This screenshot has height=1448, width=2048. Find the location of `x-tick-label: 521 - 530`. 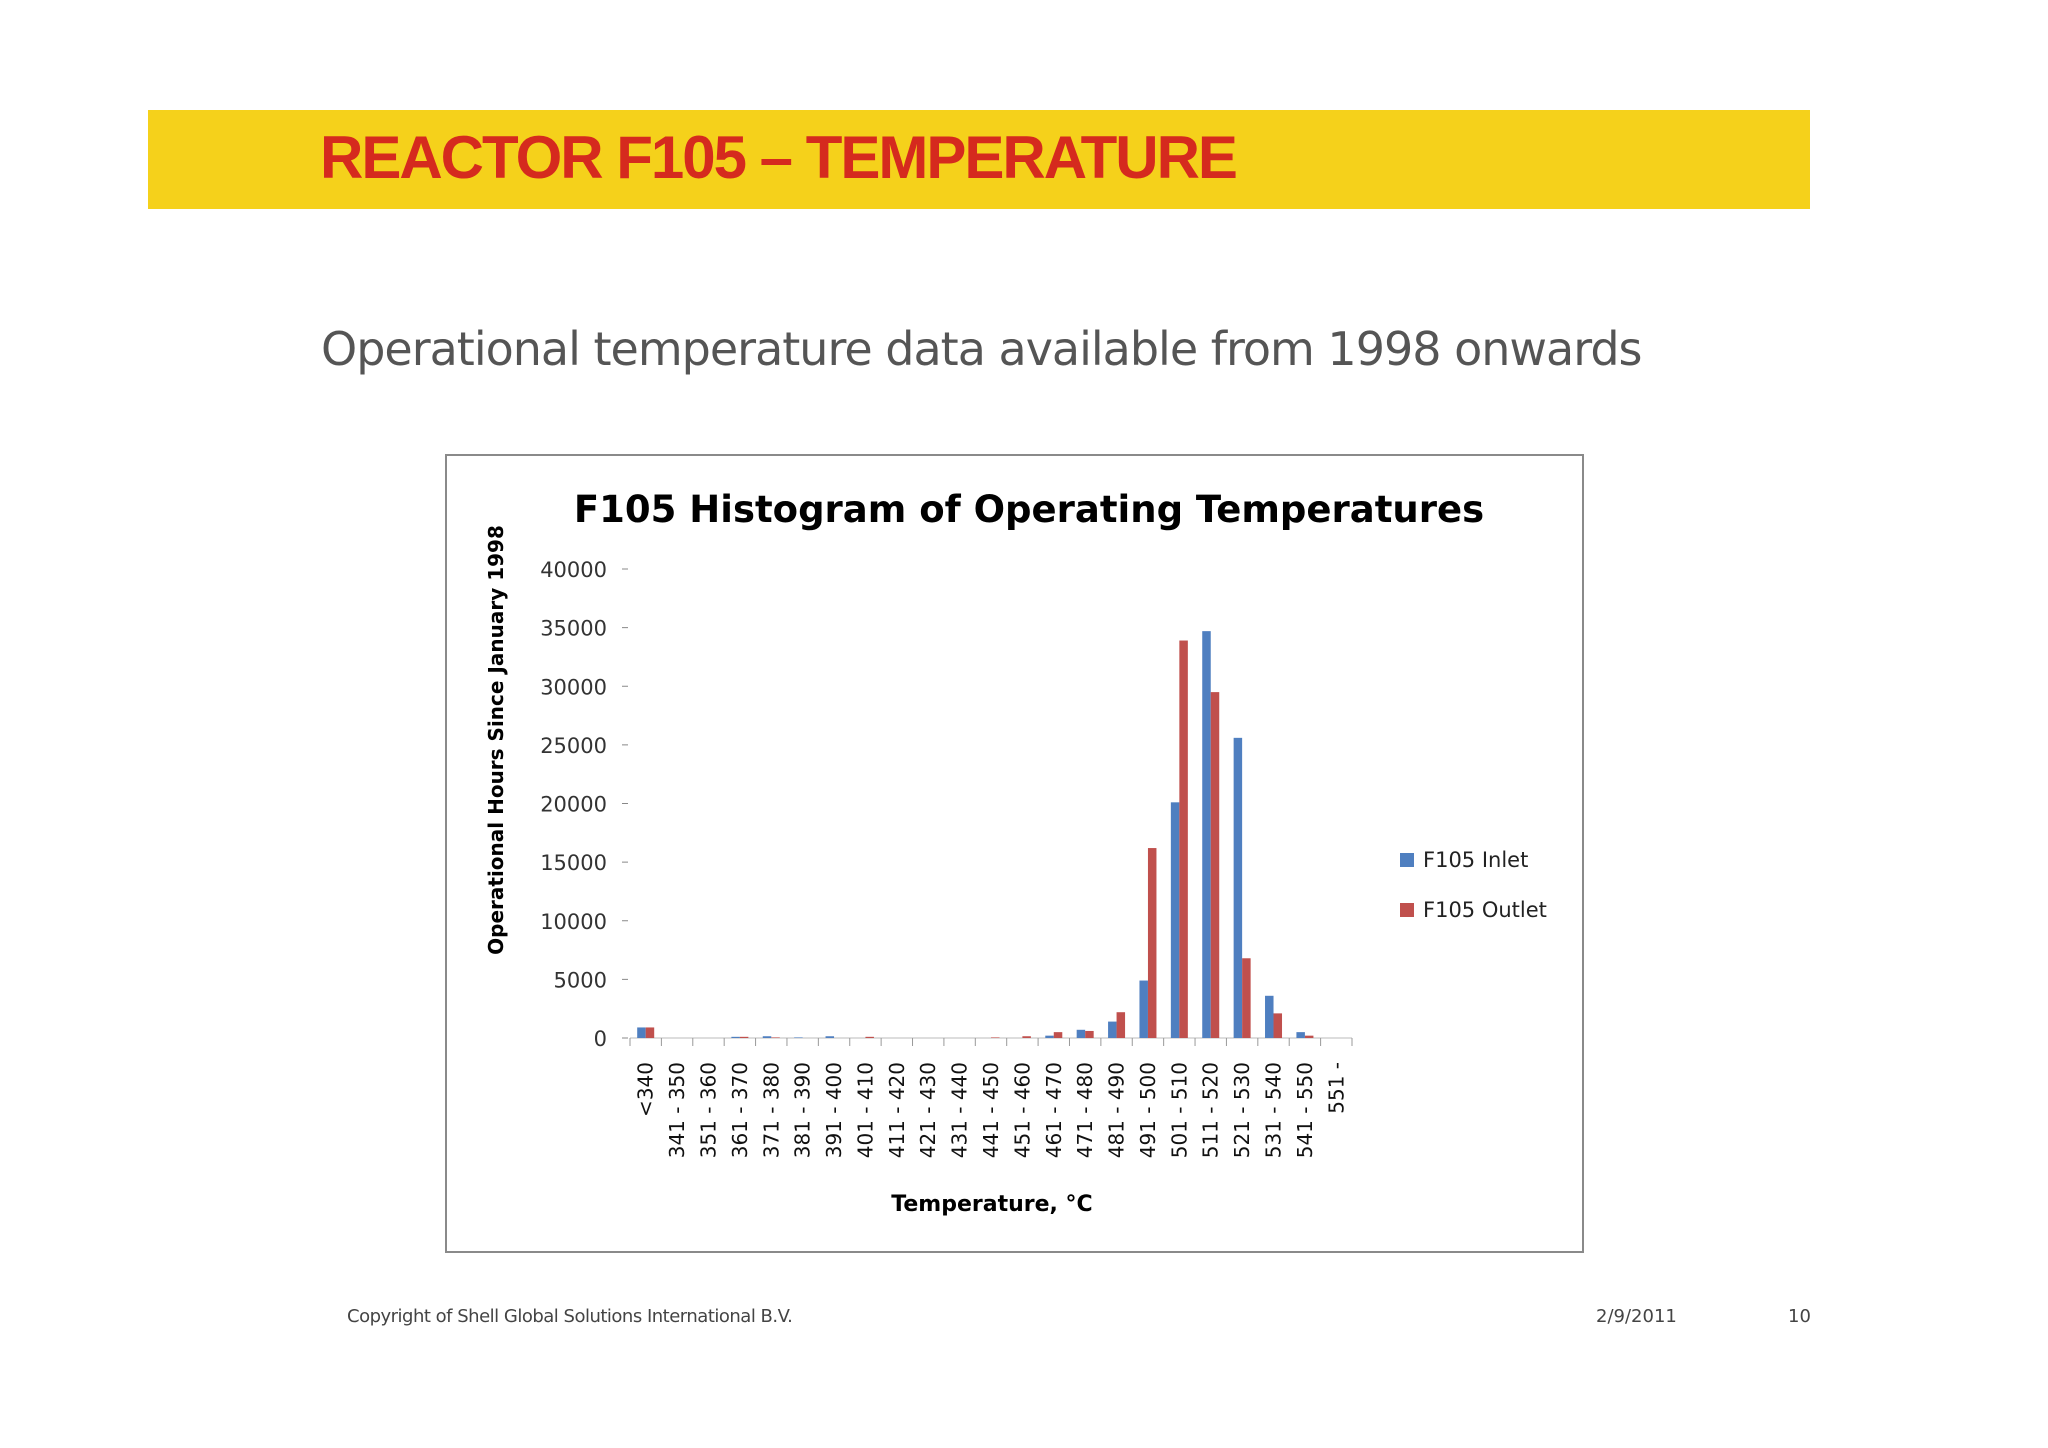

x-tick-label: 521 - 530 is located at coordinates (1242, 1110).